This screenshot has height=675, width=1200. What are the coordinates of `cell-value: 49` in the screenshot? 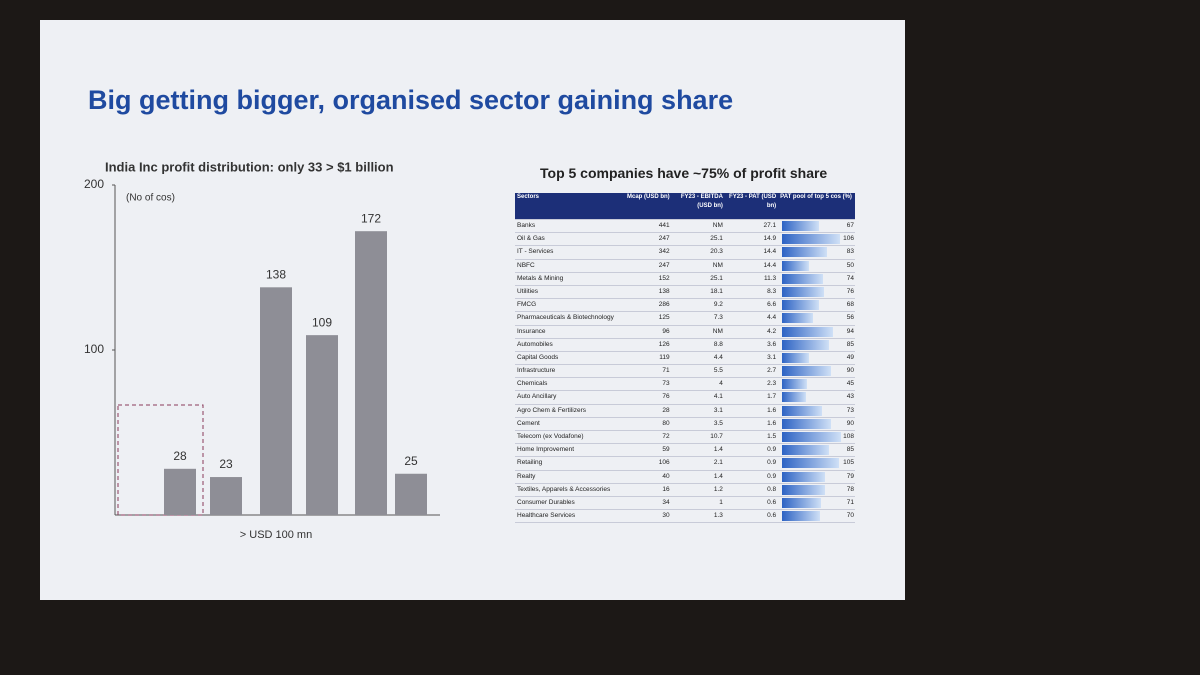 It's located at (850, 357).